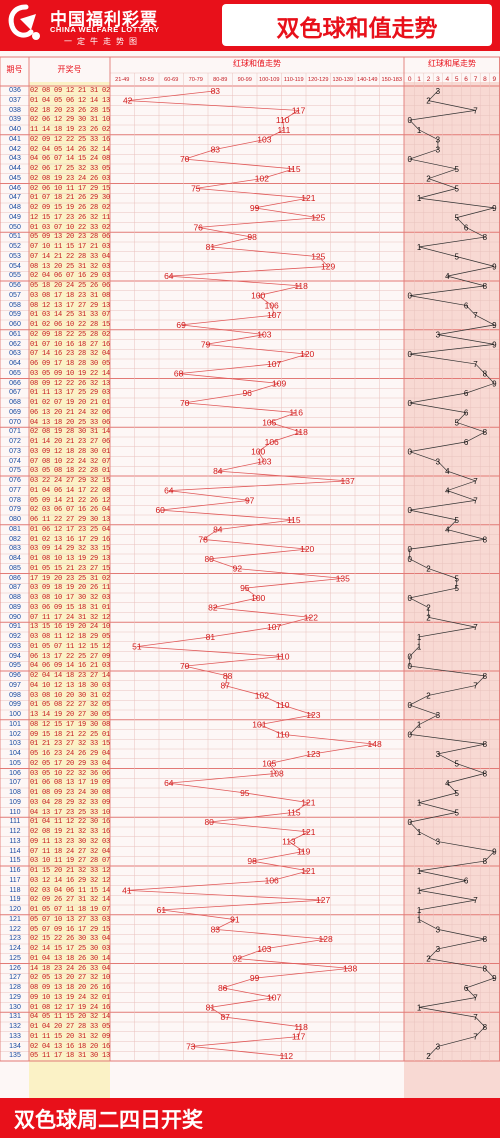 The width and height of the screenshot is (500, 1138). What do you see at coordinates (147, 80) in the screenshot?
I see `sum-bucket-label: 50-59` at bounding box center [147, 80].